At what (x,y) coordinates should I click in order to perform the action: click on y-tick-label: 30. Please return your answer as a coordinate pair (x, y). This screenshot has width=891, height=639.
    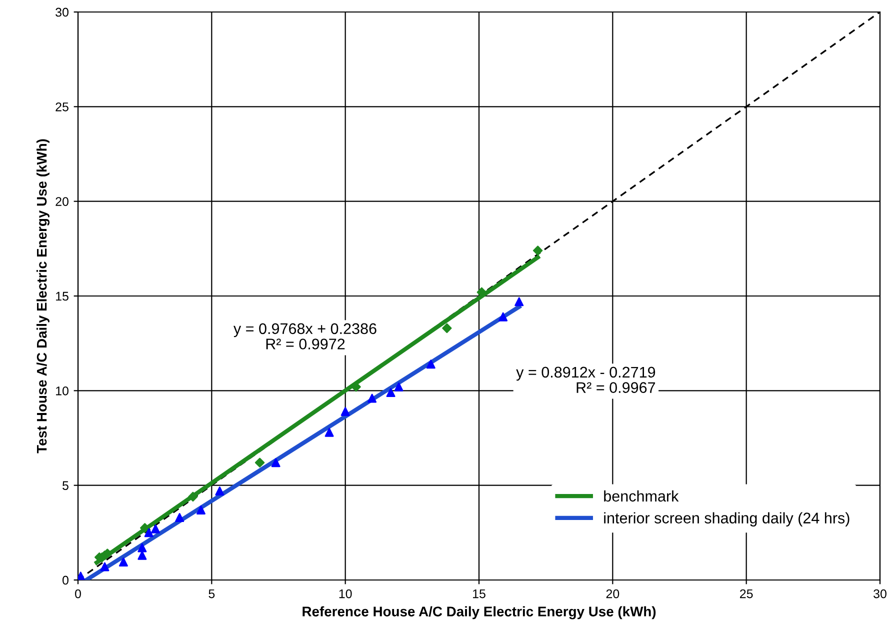
    Looking at the image, I should click on (62, 12).